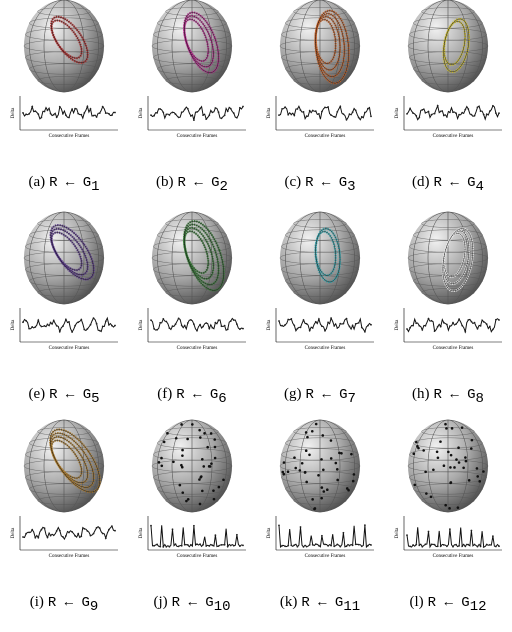  What do you see at coordinates (448, 604) in the screenshot?
I see `caption: (l) R ← G12` at bounding box center [448, 604].